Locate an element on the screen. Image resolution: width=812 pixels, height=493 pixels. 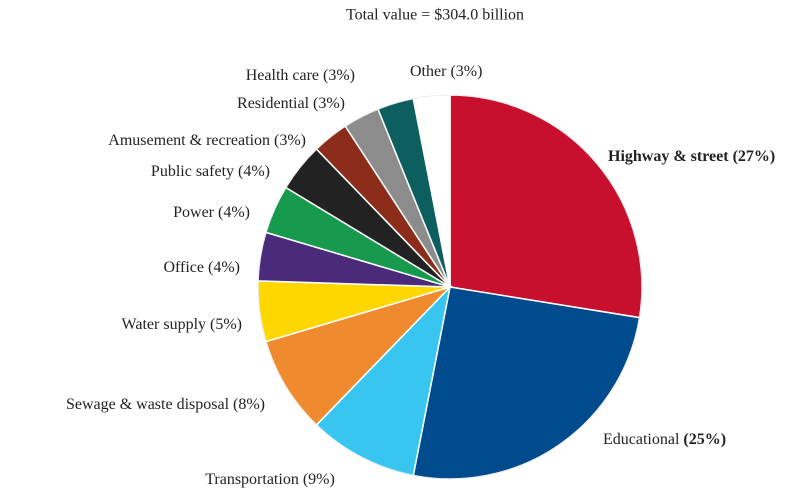
slice-label: Other (3%) is located at coordinates (446, 71).